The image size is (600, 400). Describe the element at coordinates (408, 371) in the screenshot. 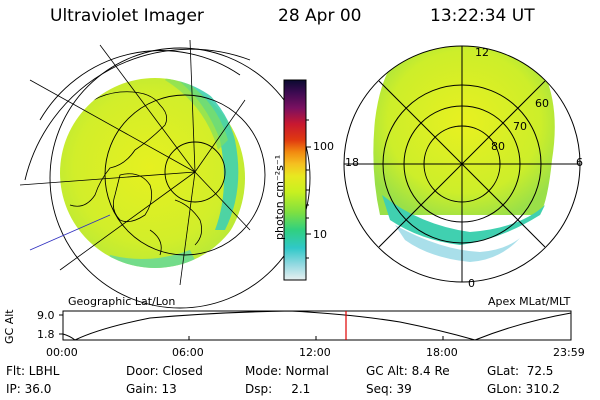

I see `info-gc-alt: GC Alt: 8.4 Re` at that location.